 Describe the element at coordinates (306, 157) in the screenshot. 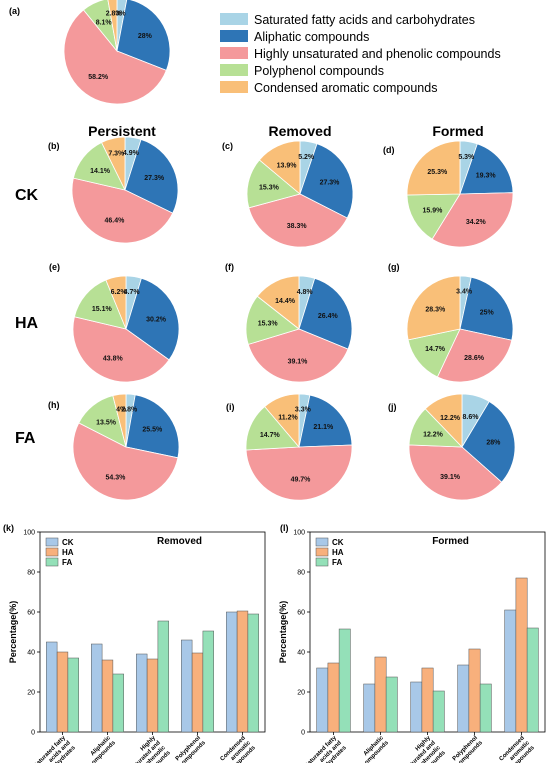

I see `slice-label-saturated: 5.2%` at that location.